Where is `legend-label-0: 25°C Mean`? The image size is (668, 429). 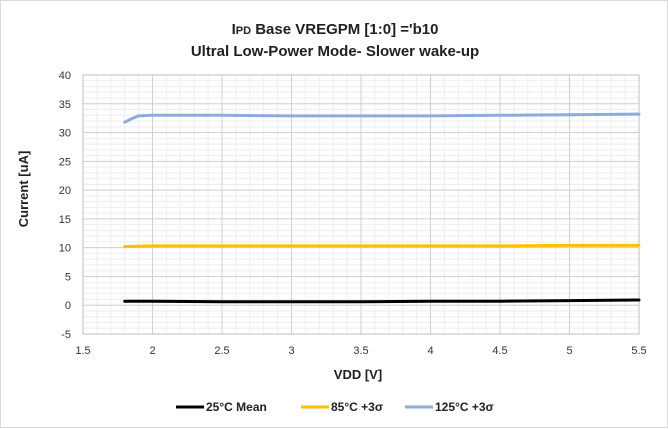
legend-label-0: 25°C Mean is located at coordinates (236, 407).